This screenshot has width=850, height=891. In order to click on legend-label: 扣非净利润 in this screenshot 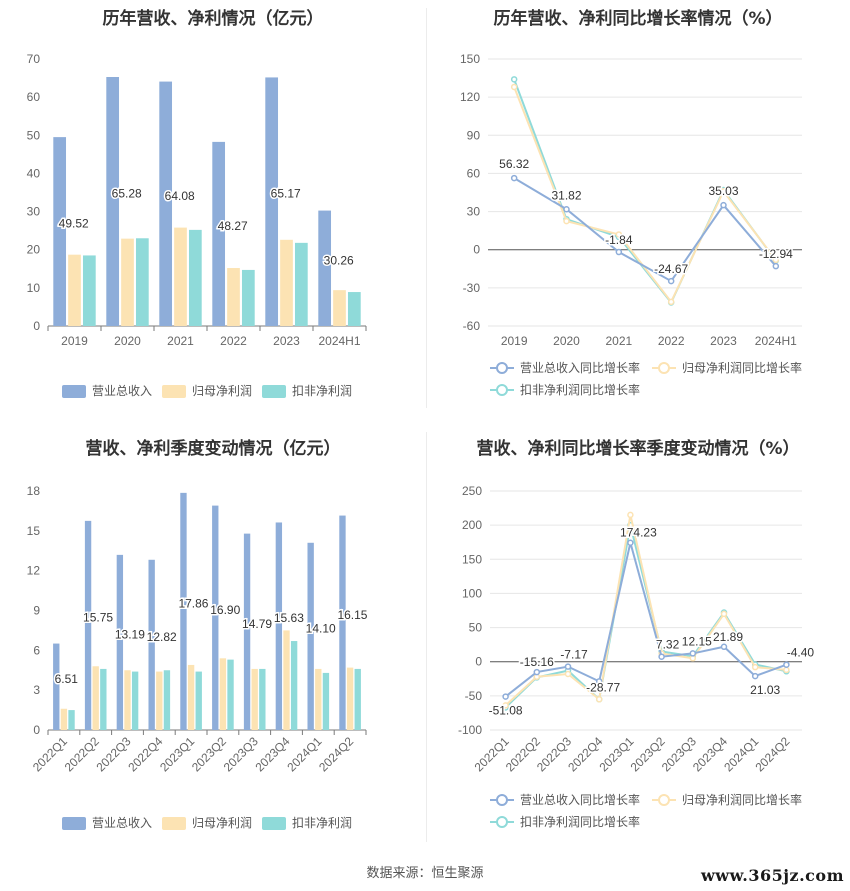, I will do `click(322, 391)`.